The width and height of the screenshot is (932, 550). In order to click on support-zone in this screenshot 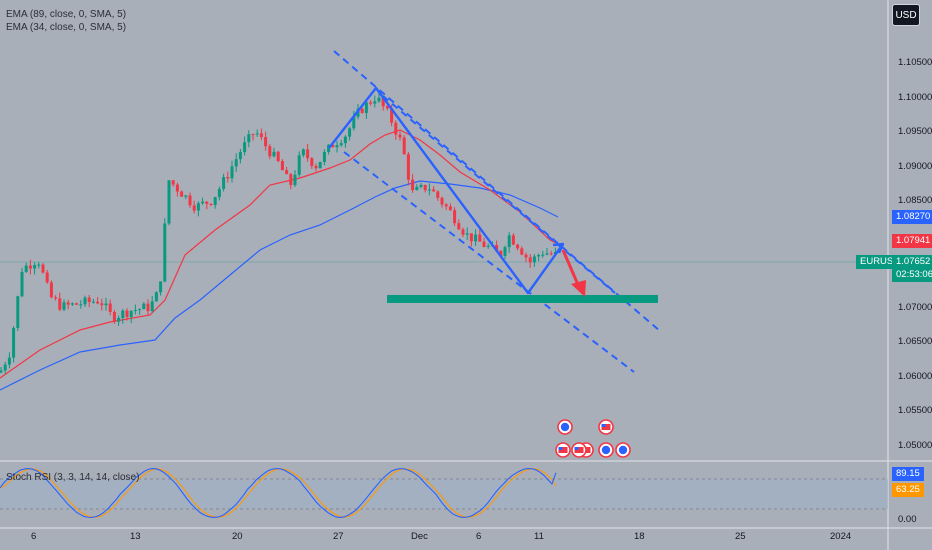, I will do `click(522, 299)`.